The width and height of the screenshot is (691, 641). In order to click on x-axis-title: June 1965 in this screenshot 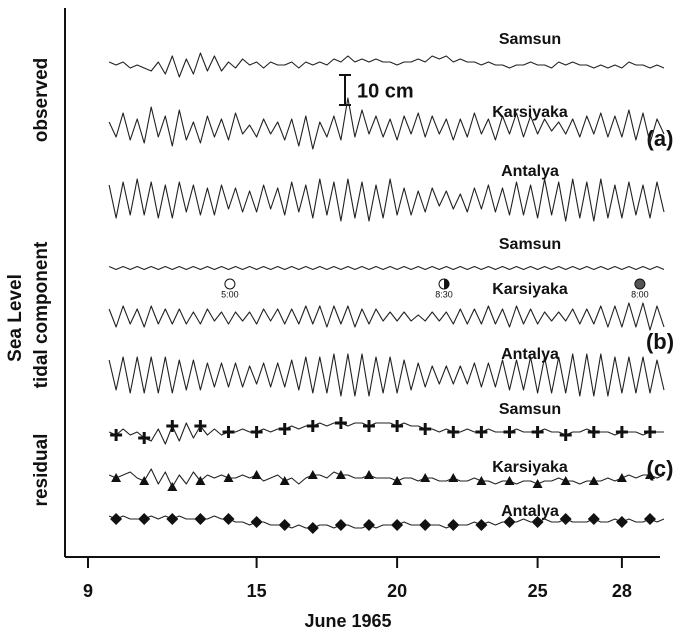, I will do `click(347, 621)`.